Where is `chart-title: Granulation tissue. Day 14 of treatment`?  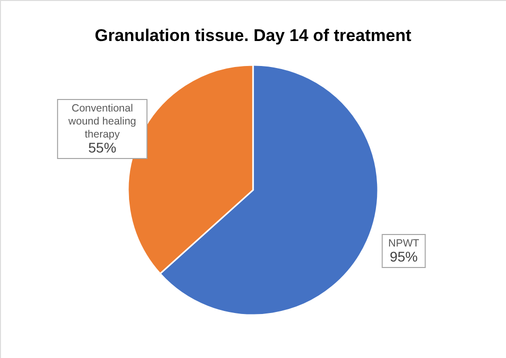
chart-title: Granulation tissue. Day 14 of treatment is located at coordinates (253, 35).